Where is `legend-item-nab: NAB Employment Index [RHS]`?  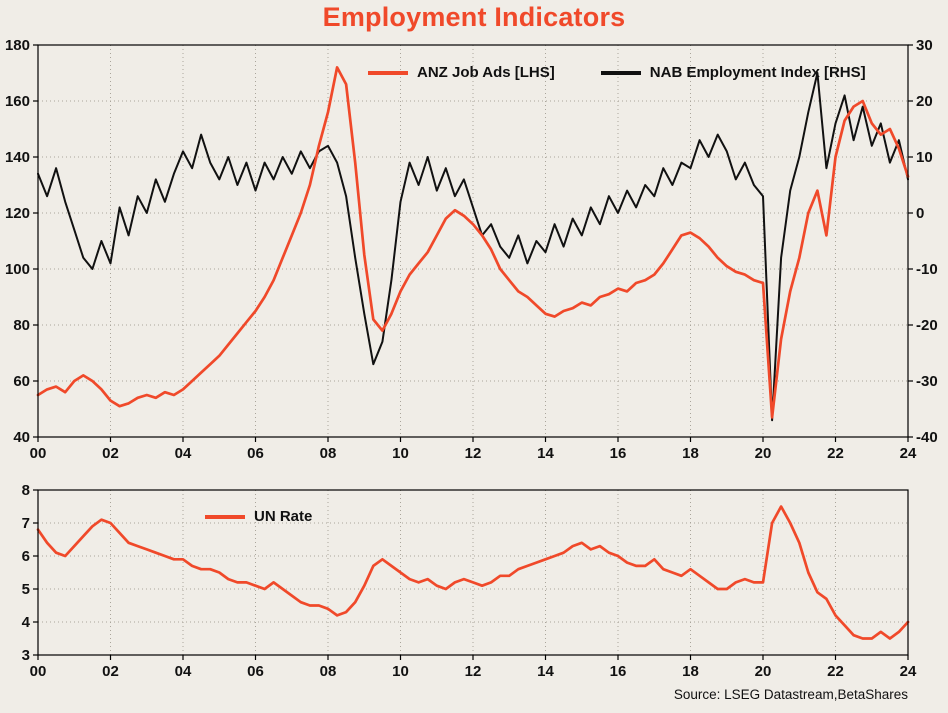
legend-item-nab: NAB Employment Index [RHS] is located at coordinates (733, 72).